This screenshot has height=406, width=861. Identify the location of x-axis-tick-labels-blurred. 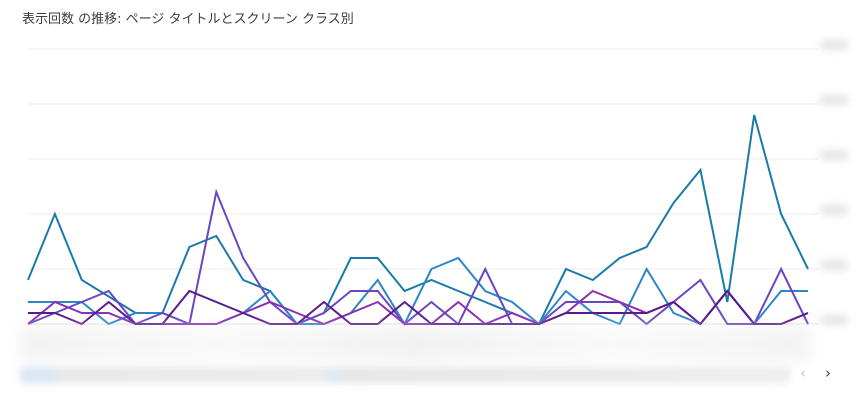
(415, 344).